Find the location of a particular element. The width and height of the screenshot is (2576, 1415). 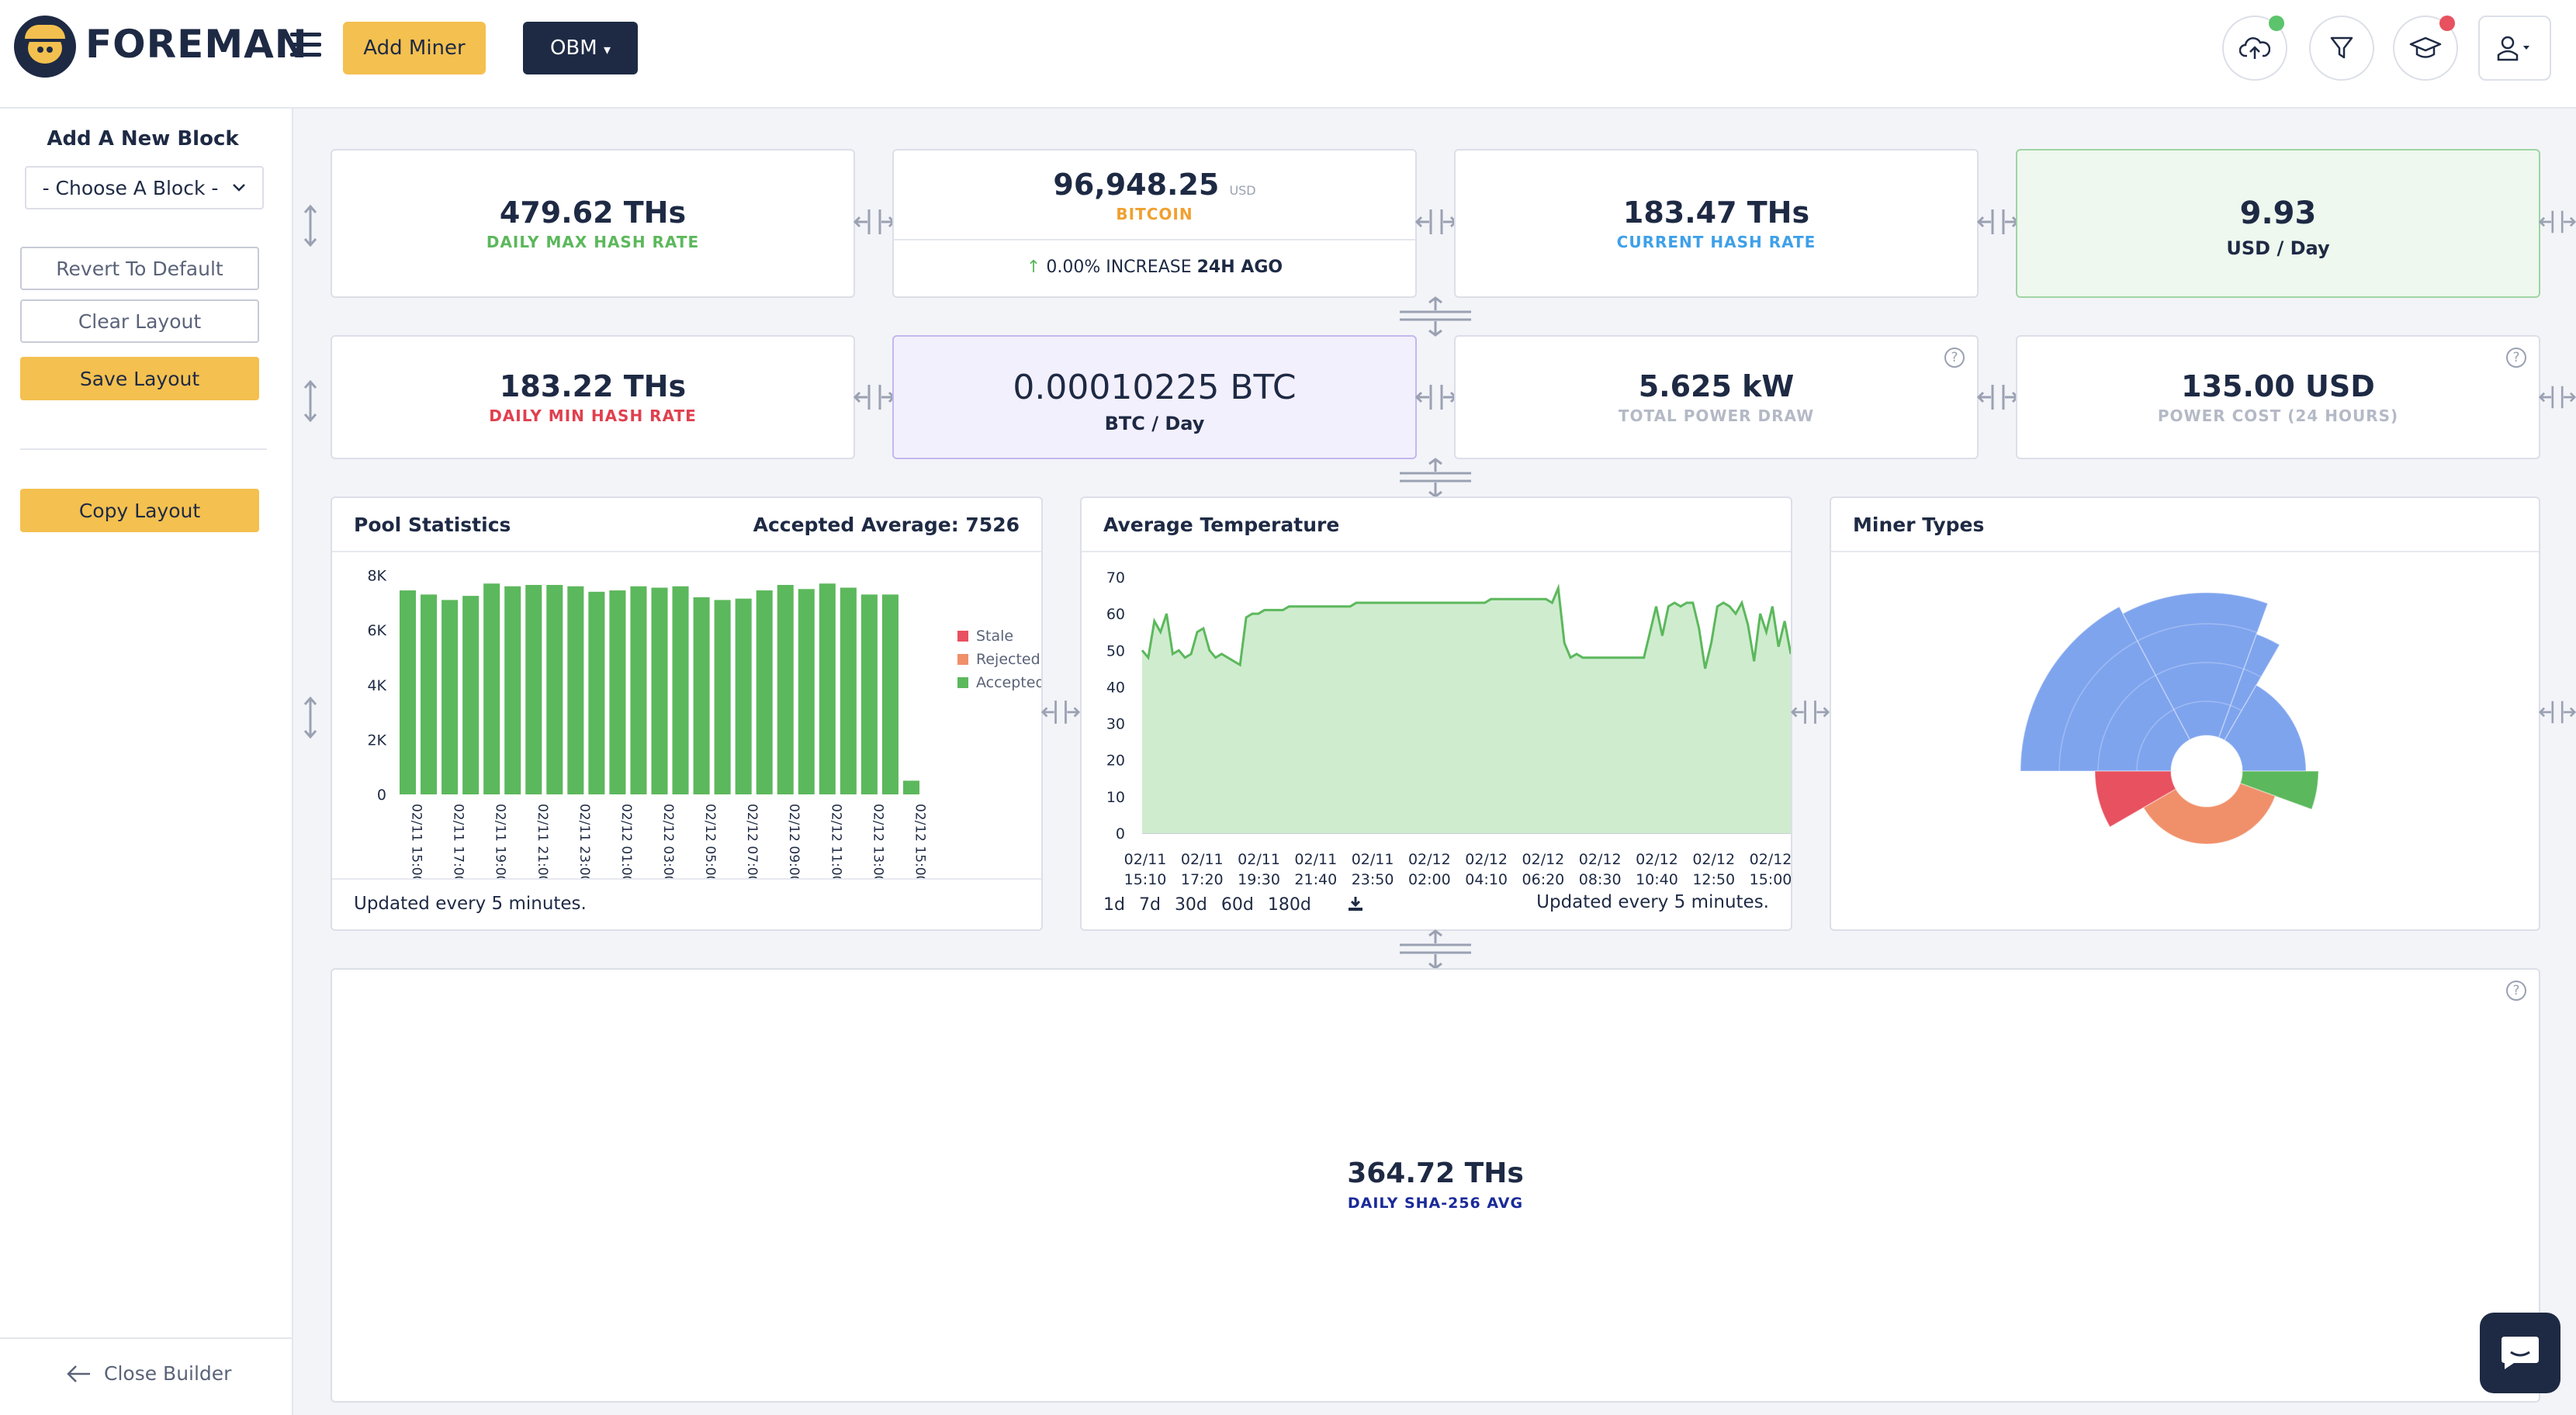

x-tick-time: 21:40 is located at coordinates (1315, 879).